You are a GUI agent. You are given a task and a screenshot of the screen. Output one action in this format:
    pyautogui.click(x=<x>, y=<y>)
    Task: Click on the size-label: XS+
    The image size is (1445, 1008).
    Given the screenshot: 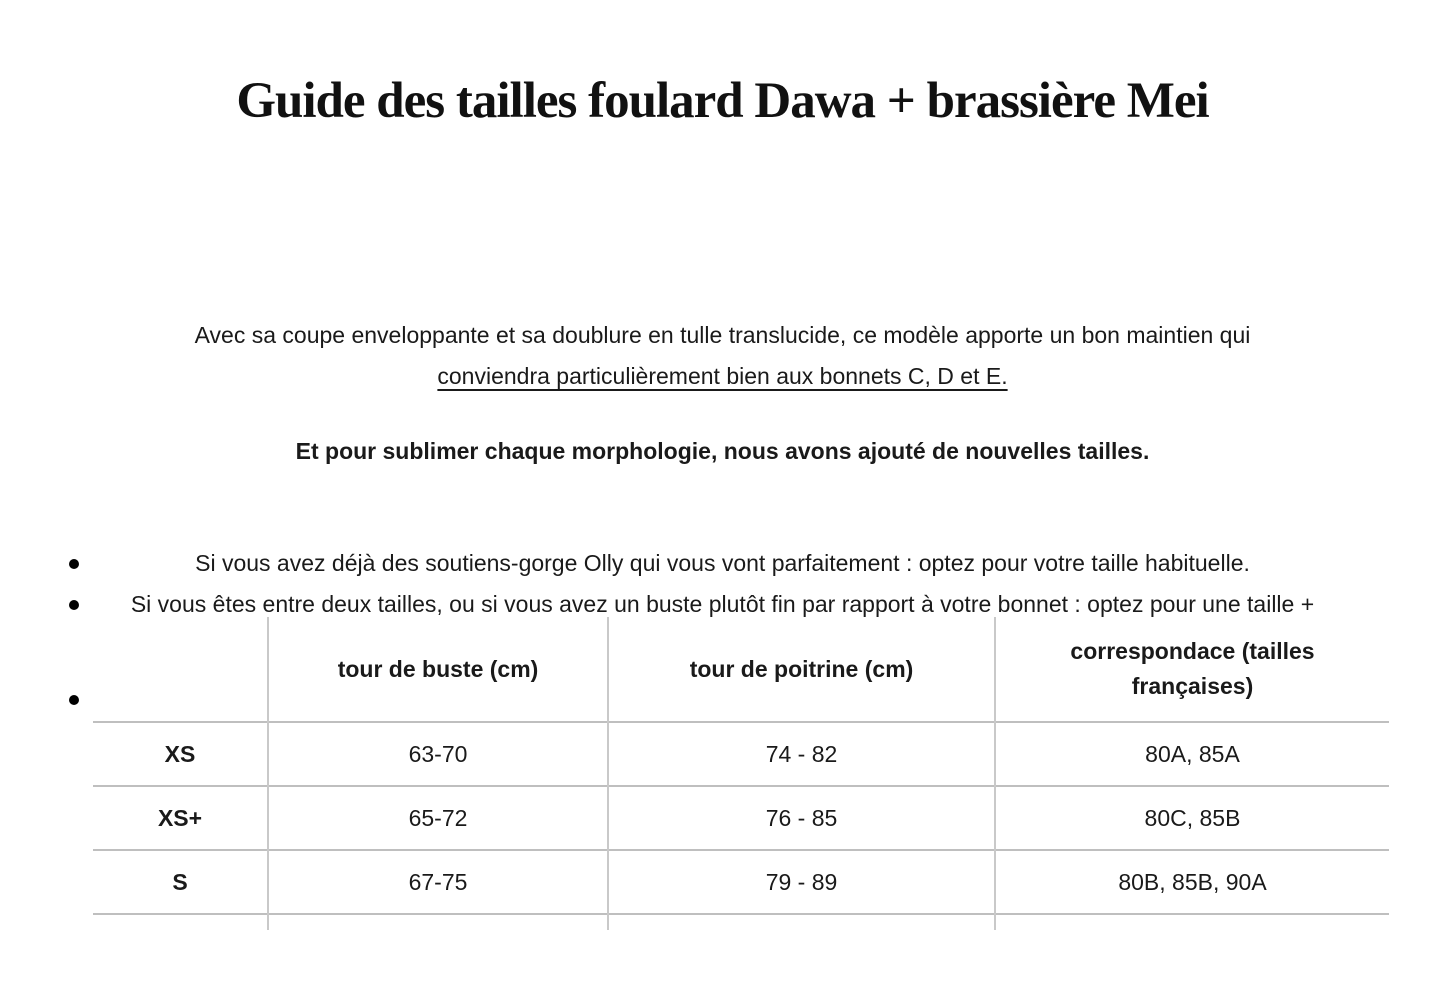 What is the action you would take?
    pyautogui.click(x=180, y=817)
    